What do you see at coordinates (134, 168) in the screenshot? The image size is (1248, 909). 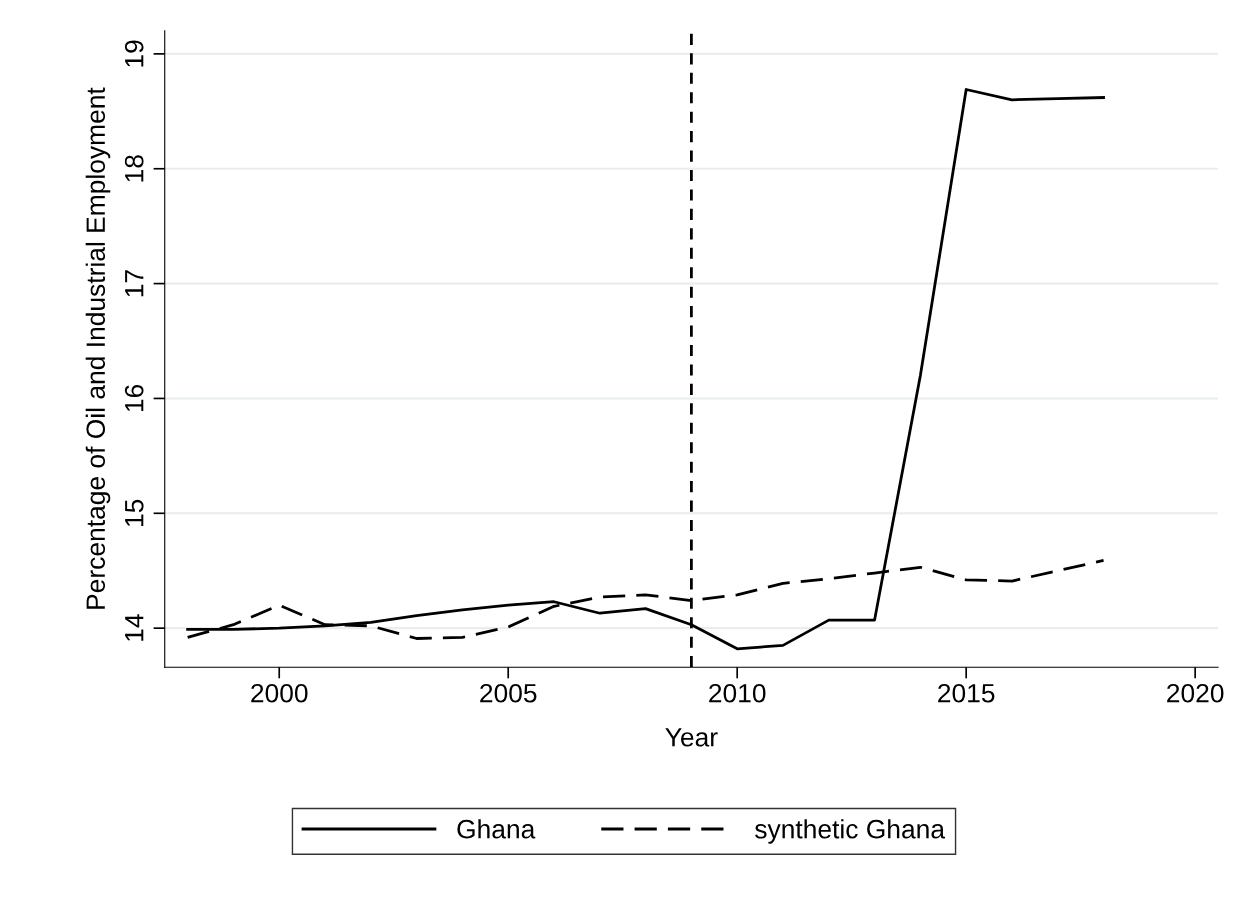 I see `y-tick-label: 18` at bounding box center [134, 168].